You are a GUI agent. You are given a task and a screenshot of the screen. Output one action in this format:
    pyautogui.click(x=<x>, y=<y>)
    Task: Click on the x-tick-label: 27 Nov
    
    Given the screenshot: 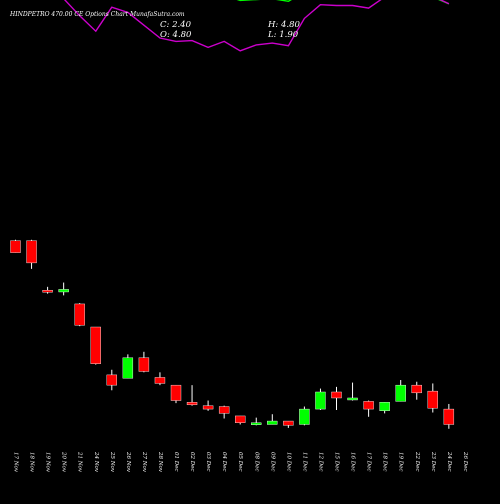 What is the action you would take?
    pyautogui.click(x=144, y=462)
    